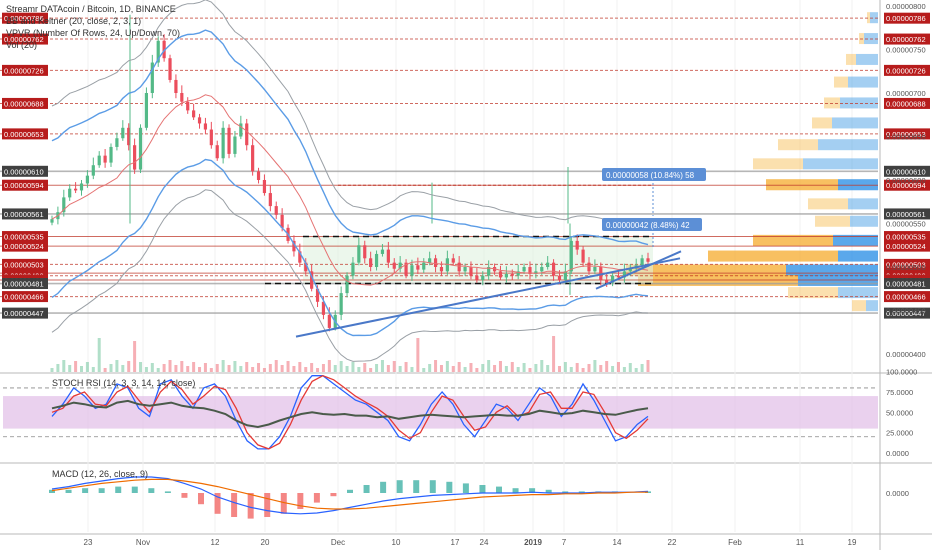  Describe the element at coordinates (24, 70) in the screenshot. I see `price-badge-left-text: 0.00000726` at that location.